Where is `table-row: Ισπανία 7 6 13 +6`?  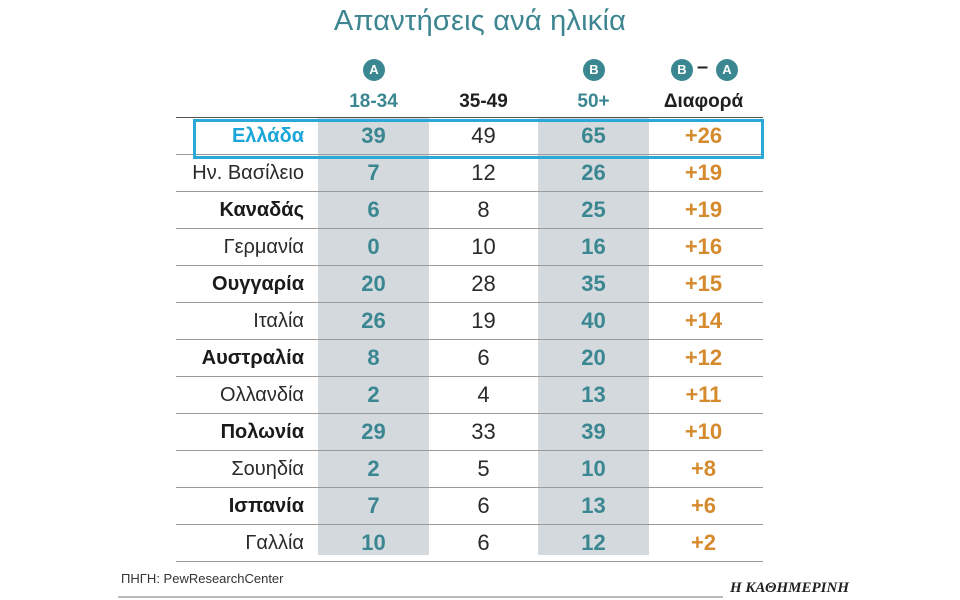 table-row: Ισπανία 7 6 13 +6 is located at coordinates (469, 506).